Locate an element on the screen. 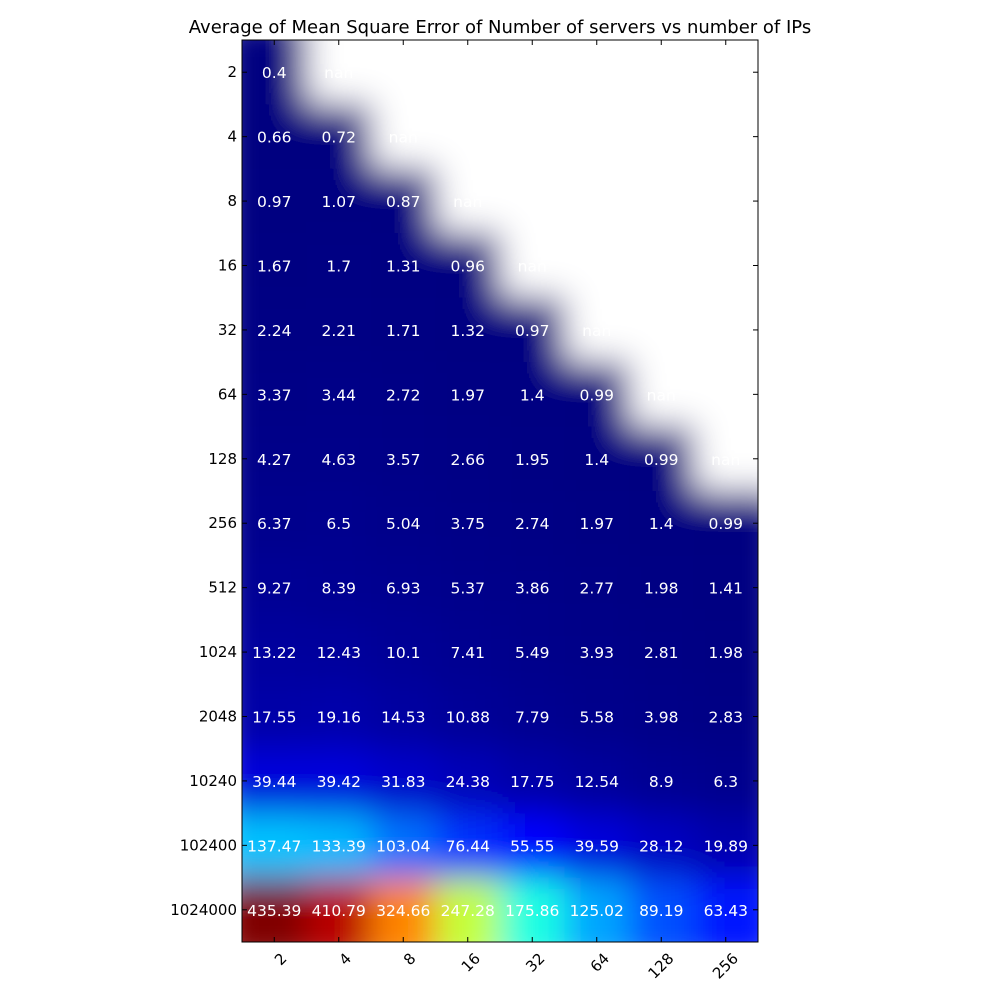  x-tick-label: 64 is located at coordinates (600, 963).